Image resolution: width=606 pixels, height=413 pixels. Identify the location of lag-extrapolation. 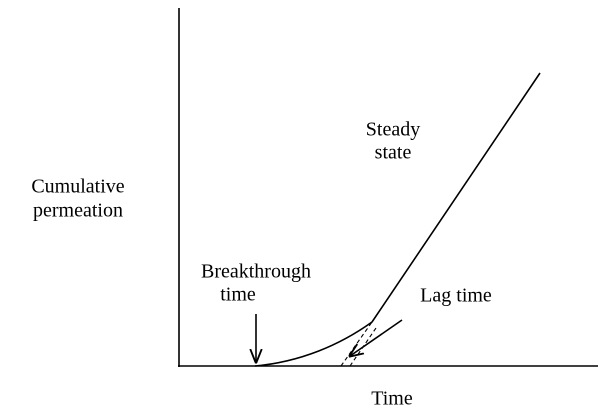
(356, 344).